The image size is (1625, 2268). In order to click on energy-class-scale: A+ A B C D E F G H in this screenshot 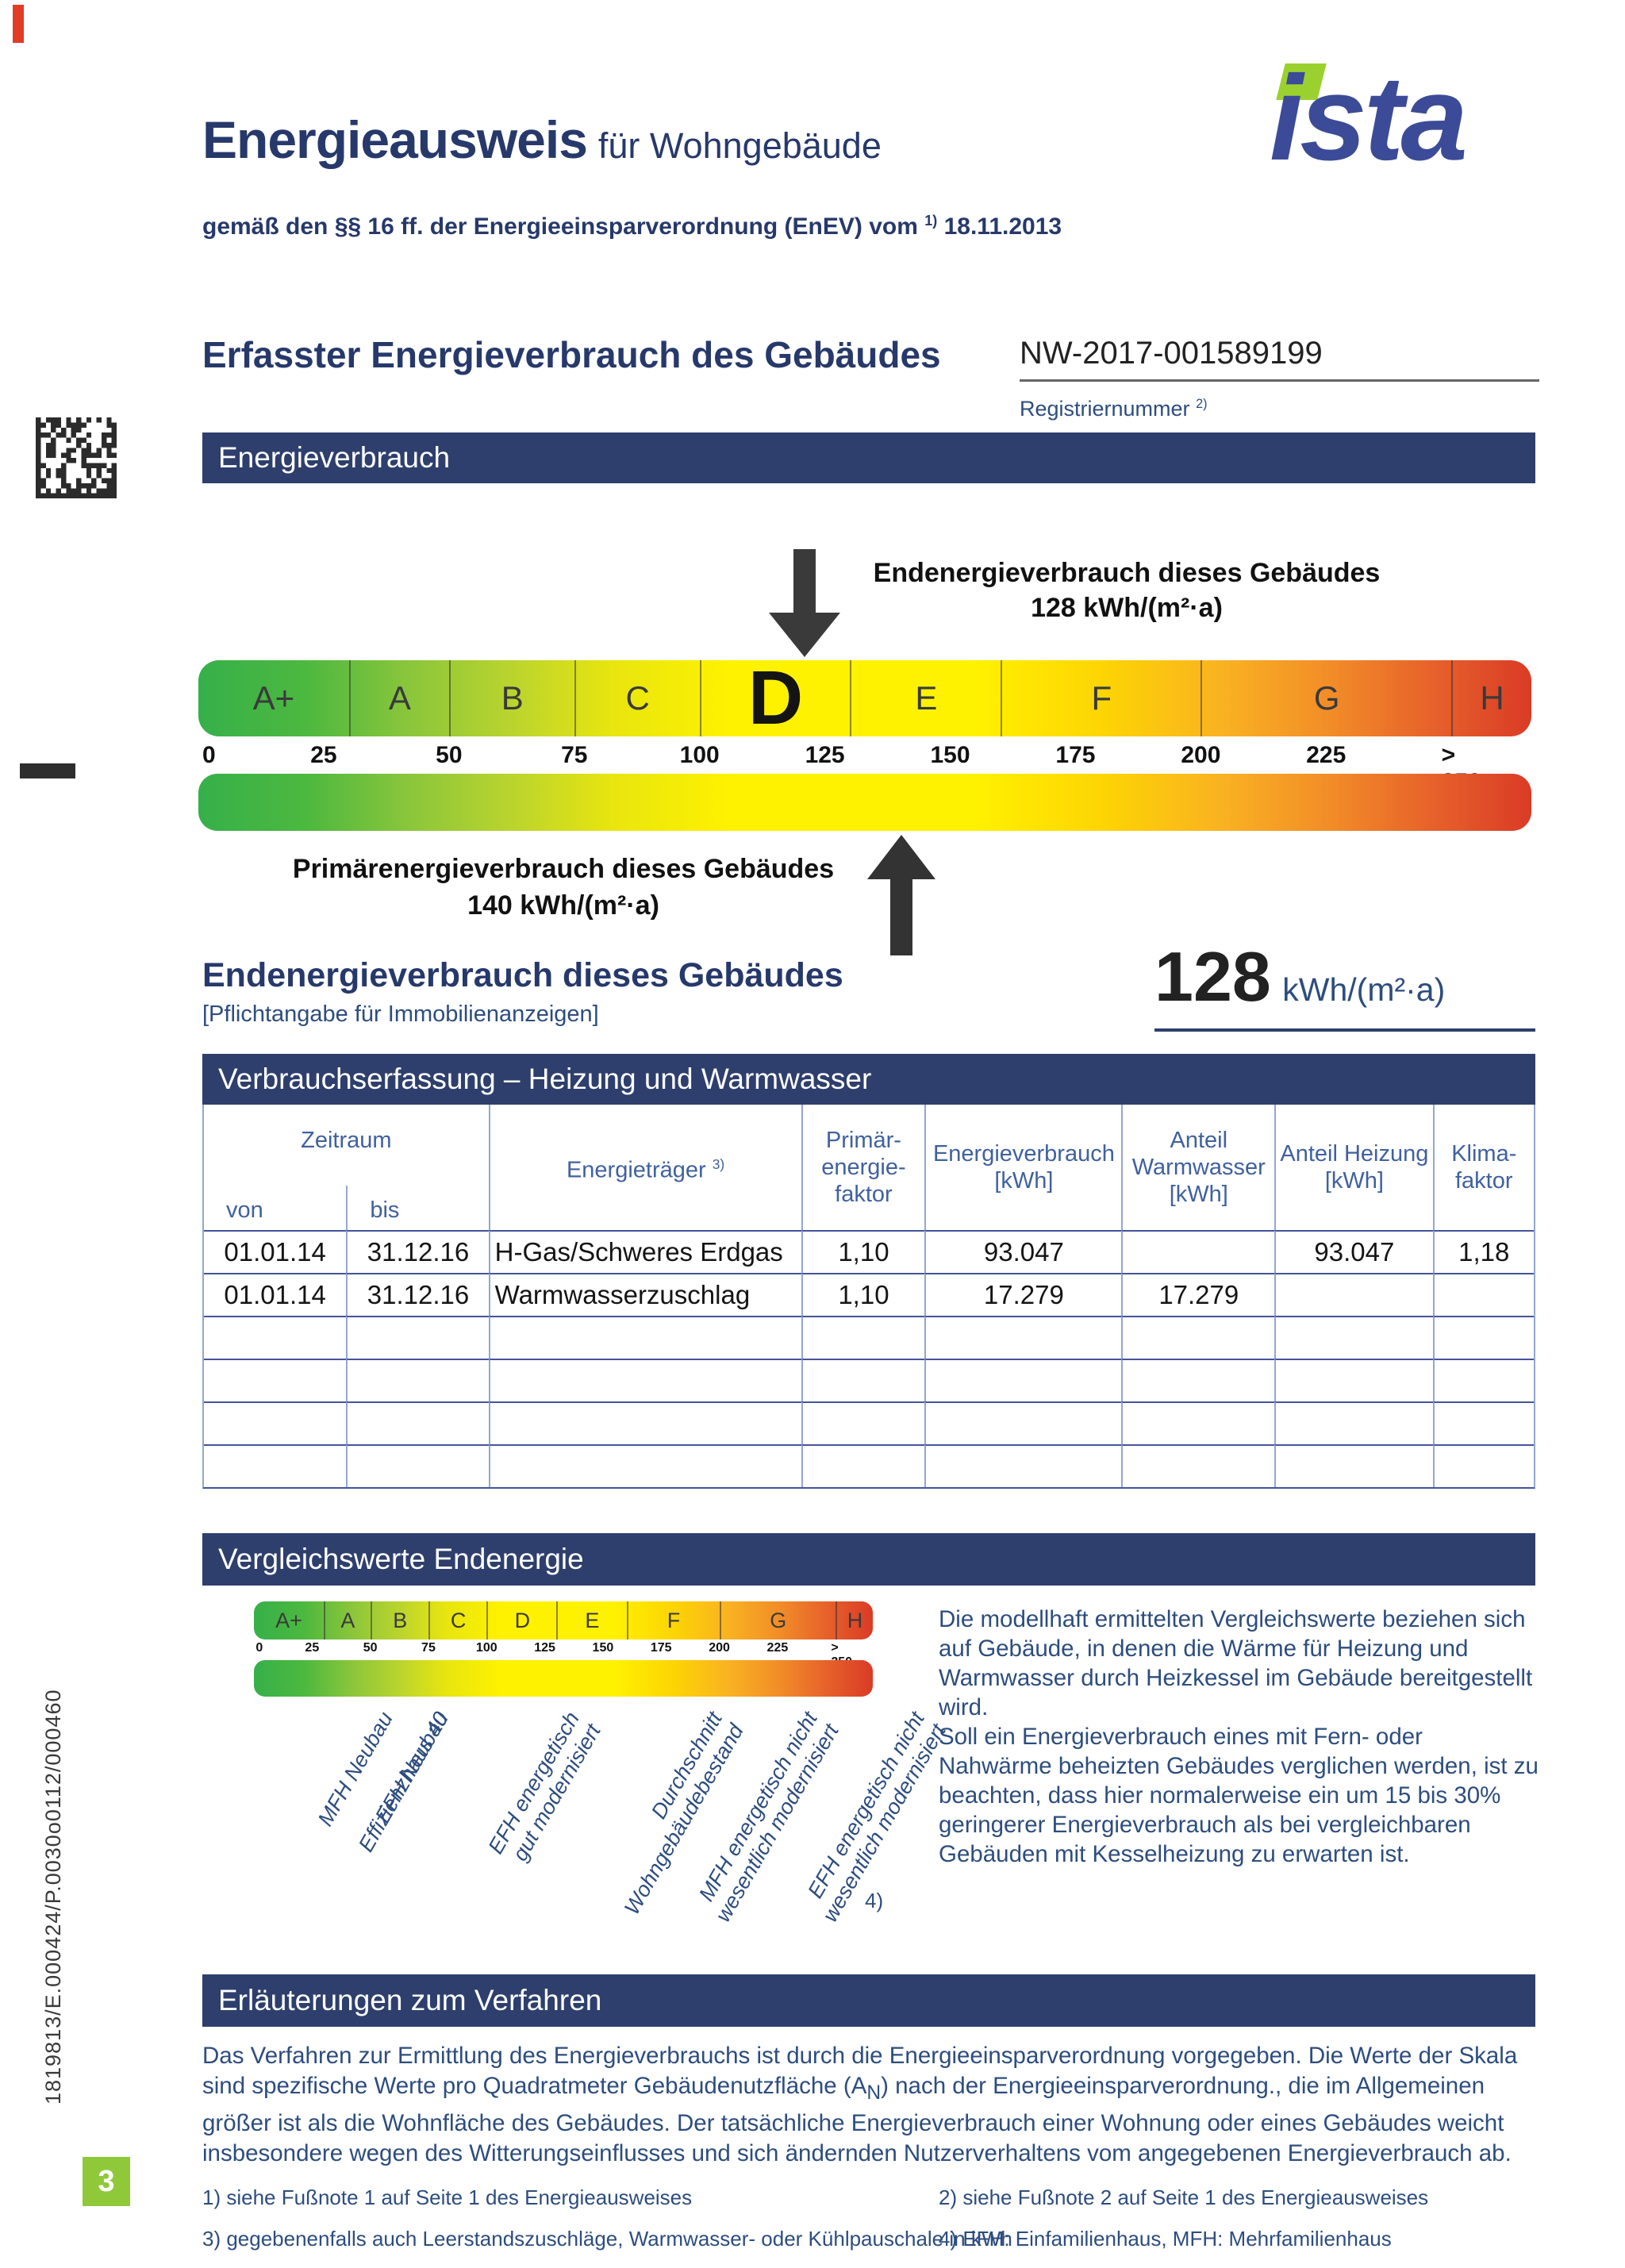, I will do `click(864, 697)`.